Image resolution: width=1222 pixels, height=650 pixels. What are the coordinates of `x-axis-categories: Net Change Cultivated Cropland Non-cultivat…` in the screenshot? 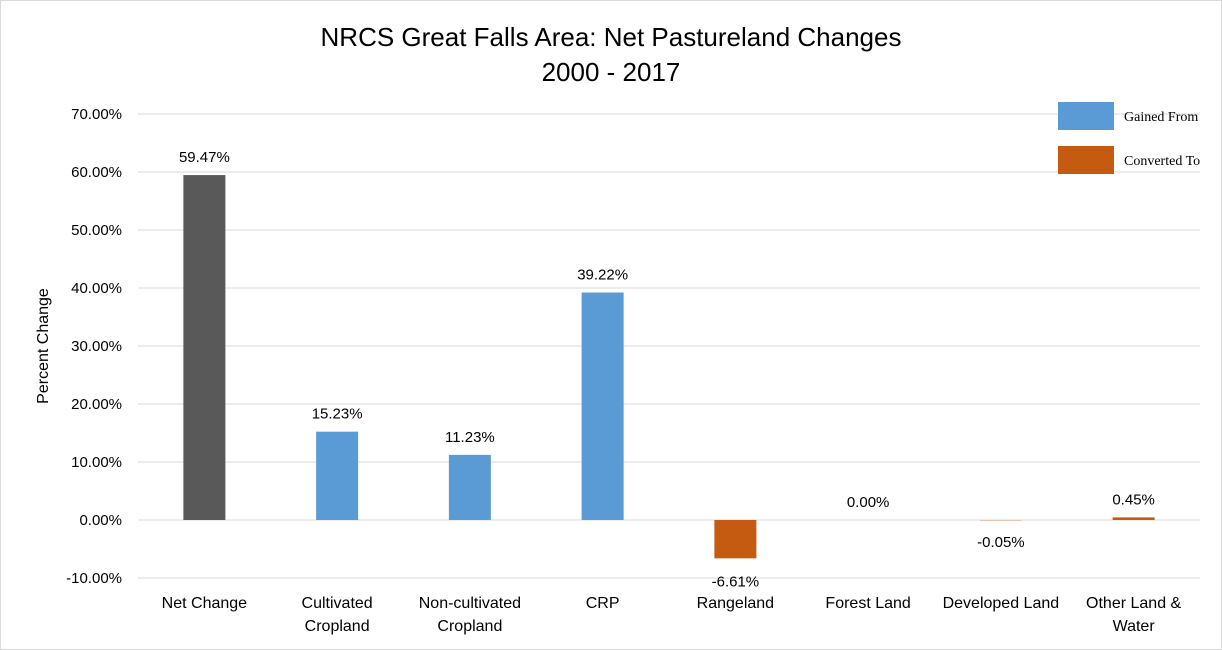 It's located at (672, 615).